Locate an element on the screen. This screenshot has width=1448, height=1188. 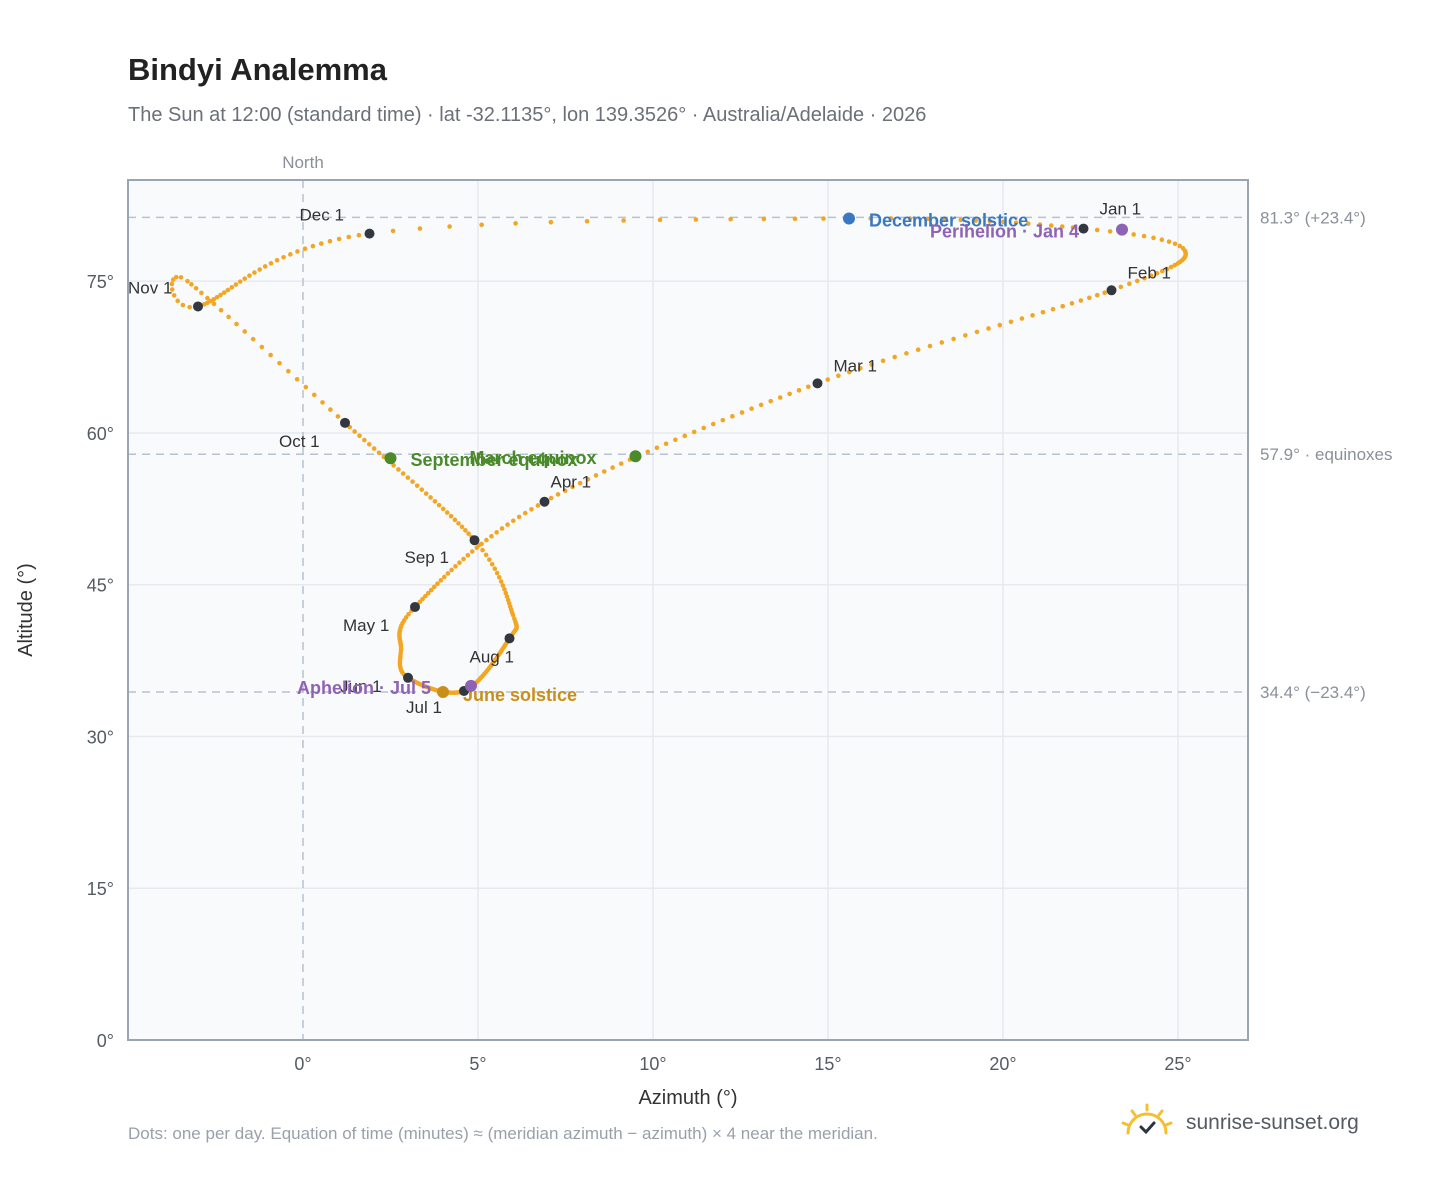
reference-label: 57.9° · equinoxes is located at coordinates (1326, 454).